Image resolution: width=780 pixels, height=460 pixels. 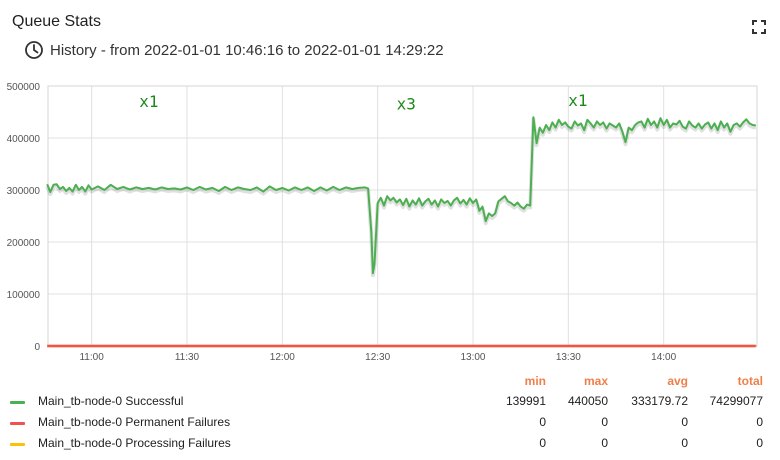 I want to click on legend-header-avg: avg, so click(x=677, y=381).